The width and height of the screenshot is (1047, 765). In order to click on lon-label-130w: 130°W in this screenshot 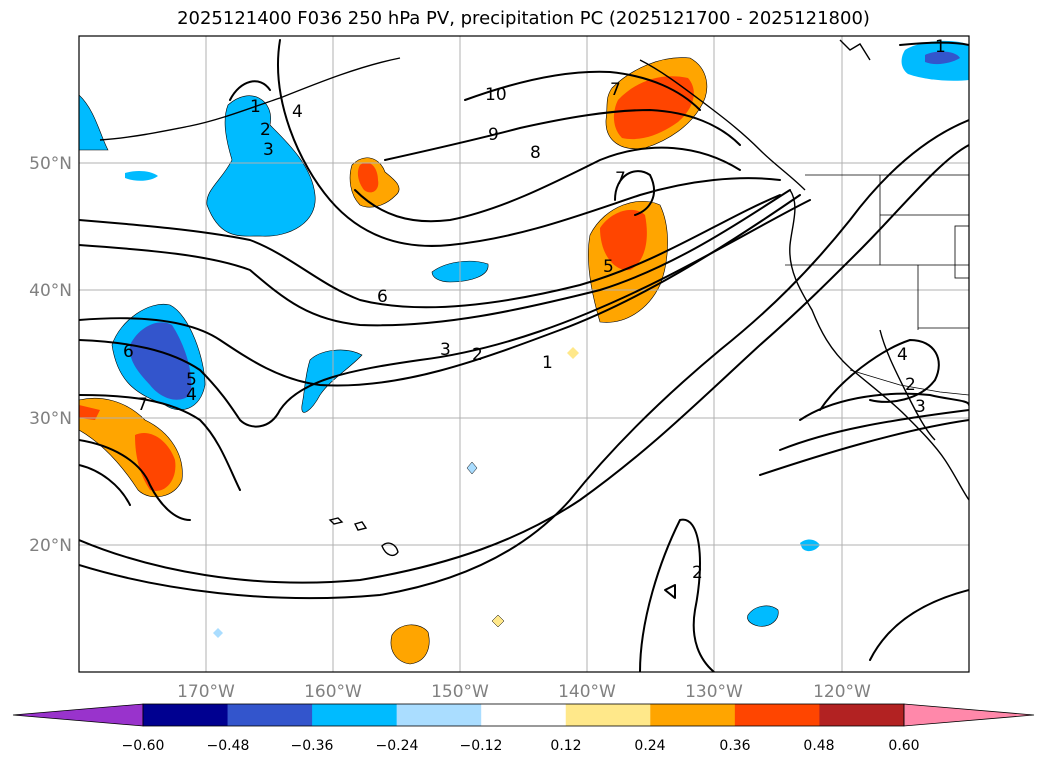, I will do `click(714, 692)`.